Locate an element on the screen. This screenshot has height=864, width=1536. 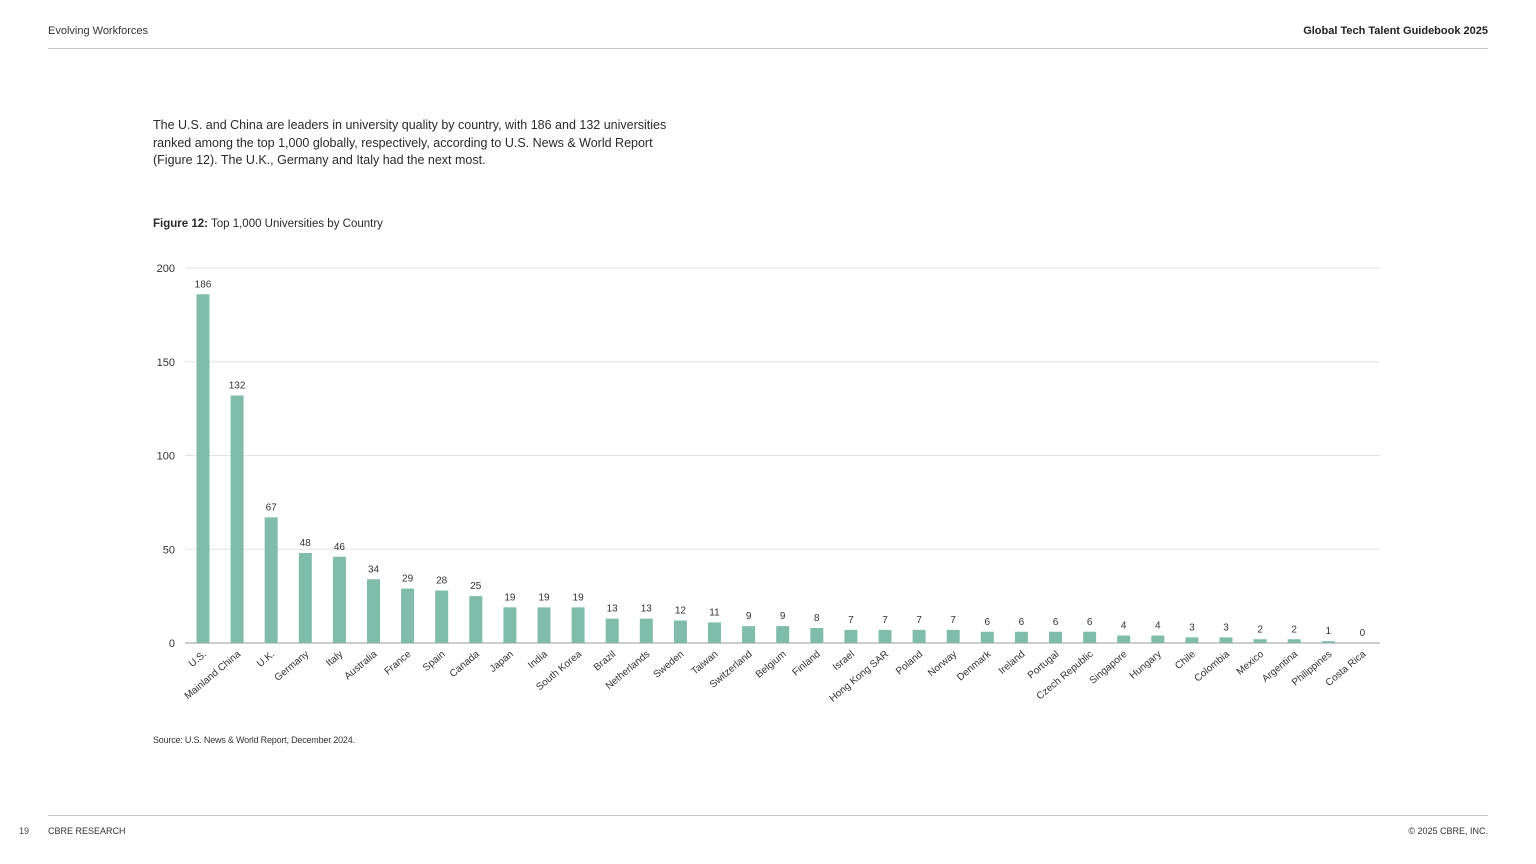
x-tick-label: Denmark is located at coordinates (974, 665).